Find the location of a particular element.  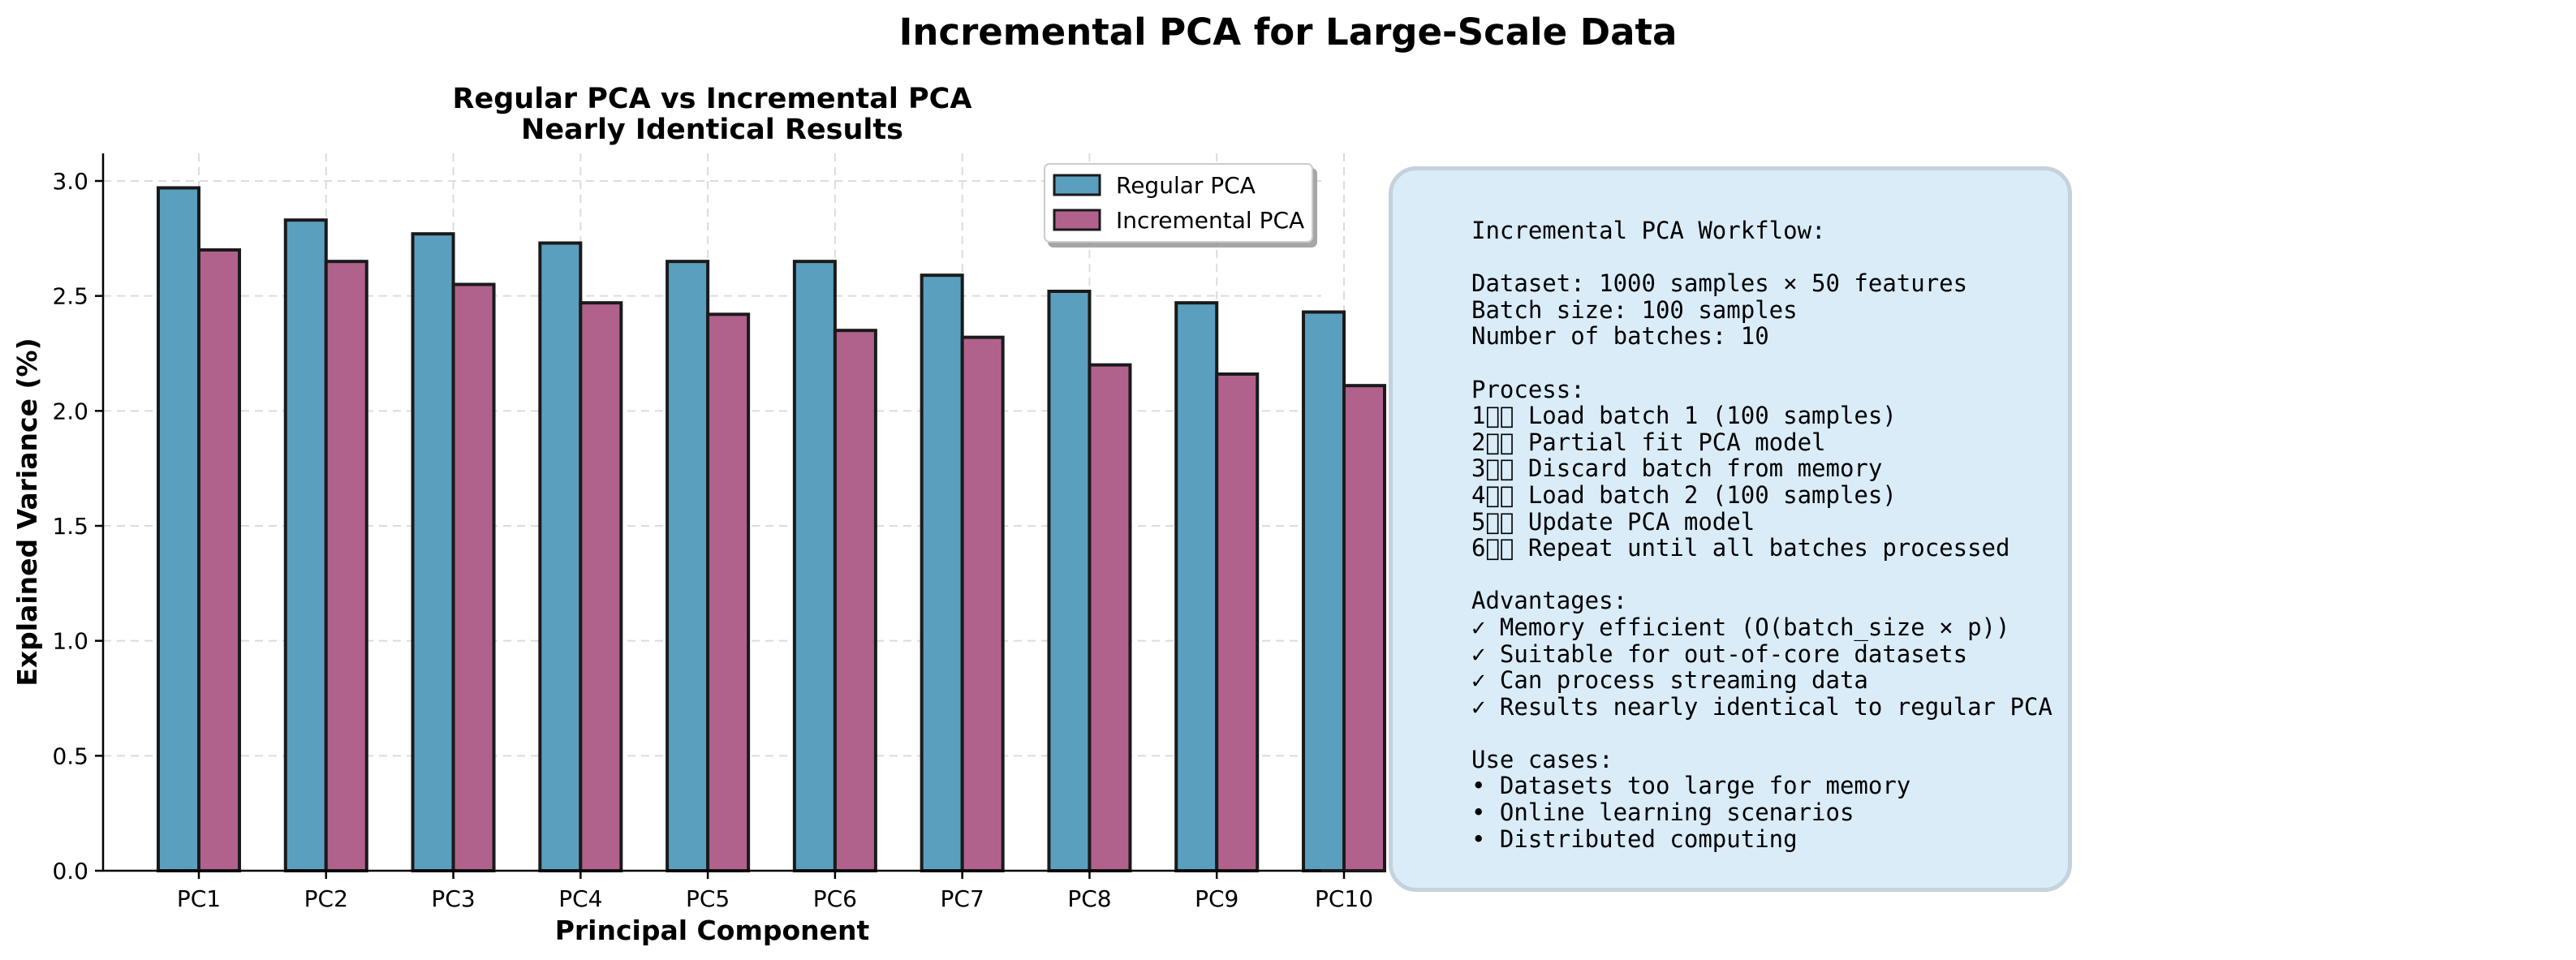

bar-regular-pc6 is located at coordinates (815, 566).